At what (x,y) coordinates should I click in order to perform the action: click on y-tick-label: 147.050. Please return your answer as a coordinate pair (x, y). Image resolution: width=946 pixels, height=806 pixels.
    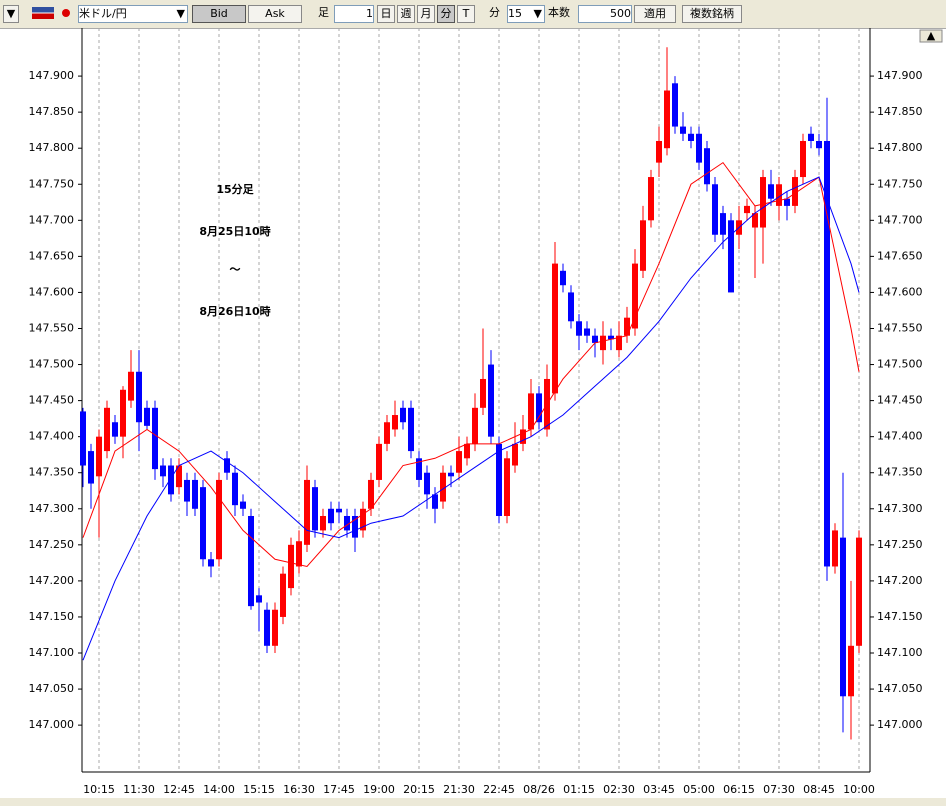
    Looking at the image, I should click on (52, 688).